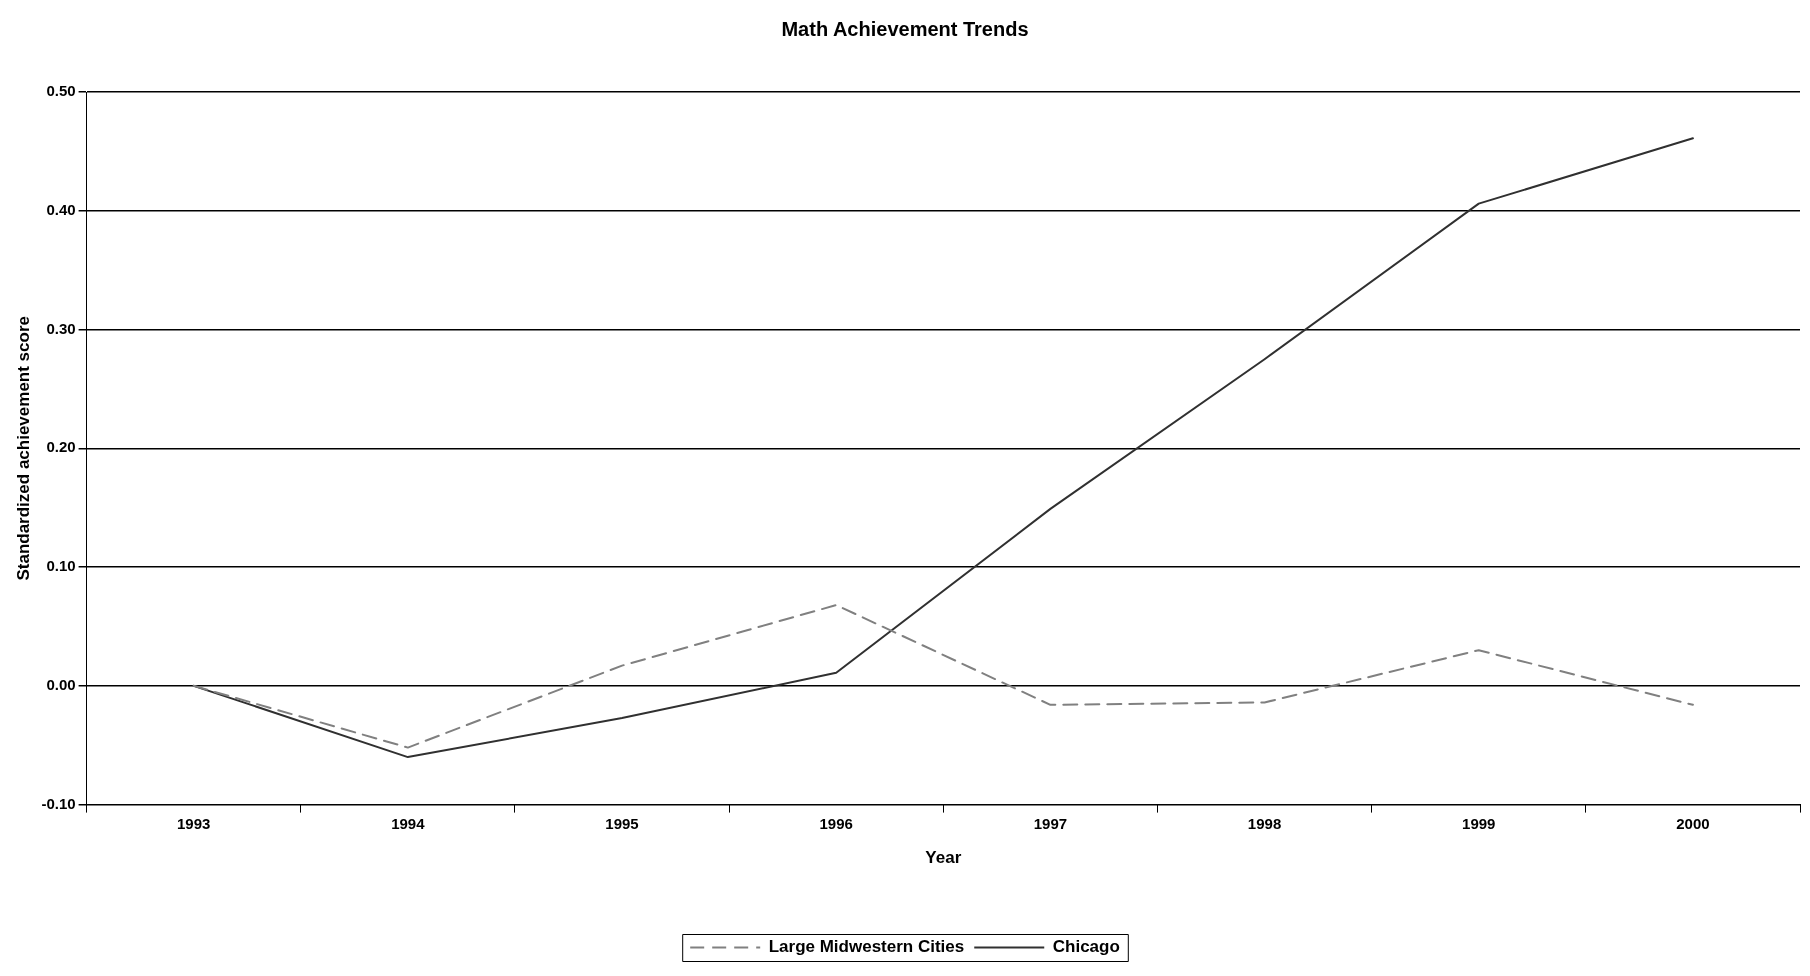  Describe the element at coordinates (1264, 823) in the screenshot. I see `x-tick-label: 1998` at that location.